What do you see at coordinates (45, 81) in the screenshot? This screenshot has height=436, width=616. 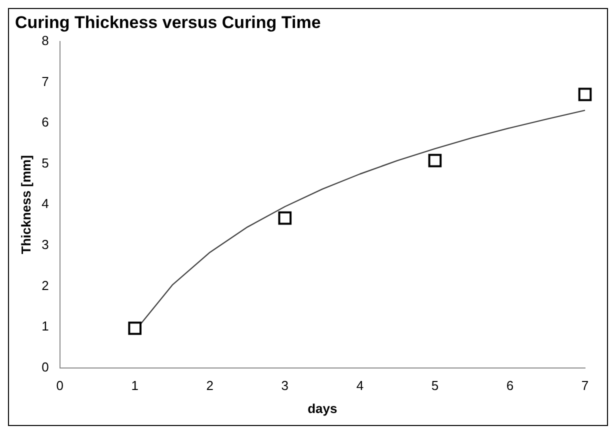 I see `y-tick-label: 7` at bounding box center [45, 81].